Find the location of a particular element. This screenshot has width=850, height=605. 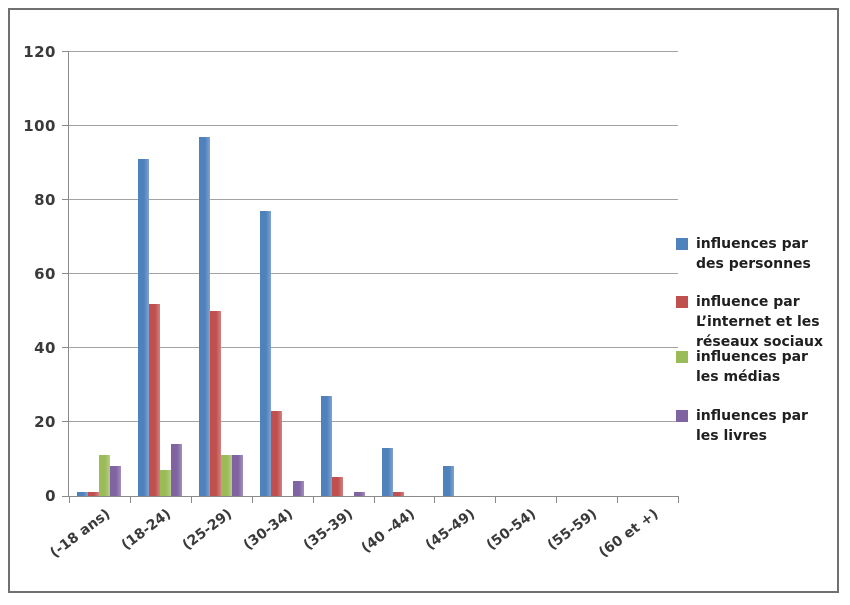

bar-series1-cat7 is located at coordinates (448, 481).